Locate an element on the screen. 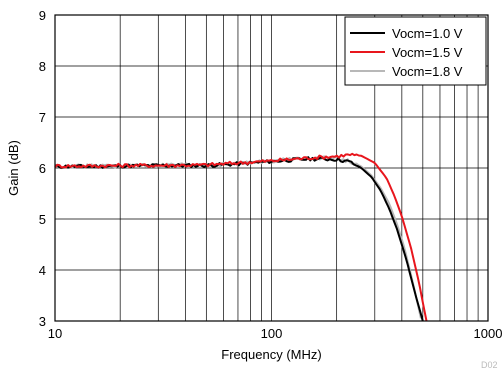 Image resolution: width=503 pixels, height=369 pixels. legend-label: Vocm=1.0 V is located at coordinates (427, 33).